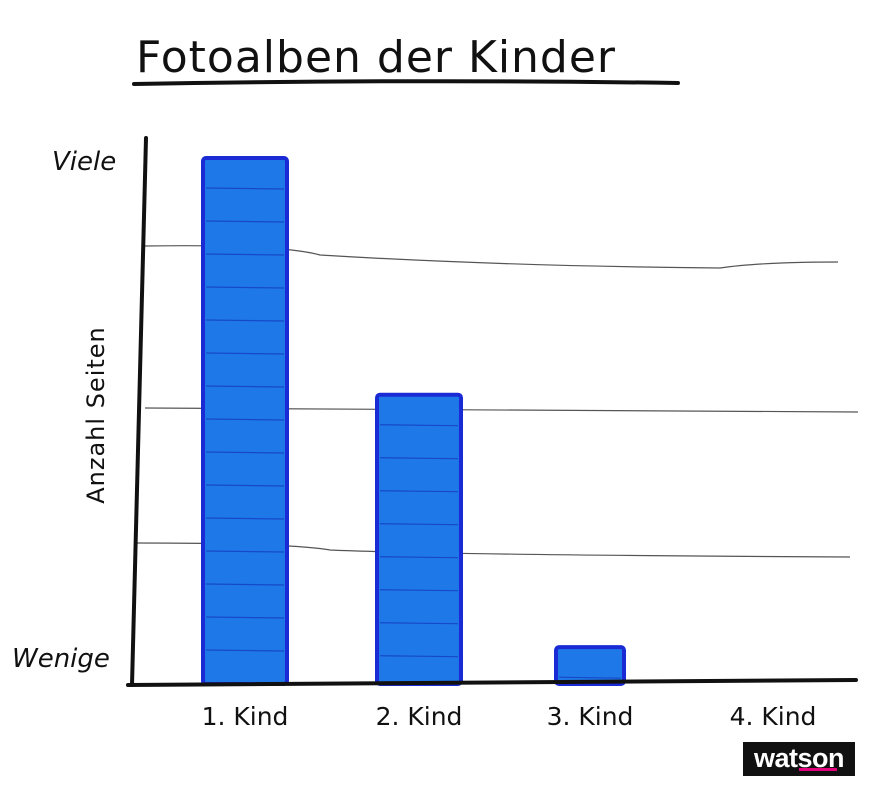 The width and height of the screenshot is (873, 790). I want to click on logo-accent, so click(818, 769).